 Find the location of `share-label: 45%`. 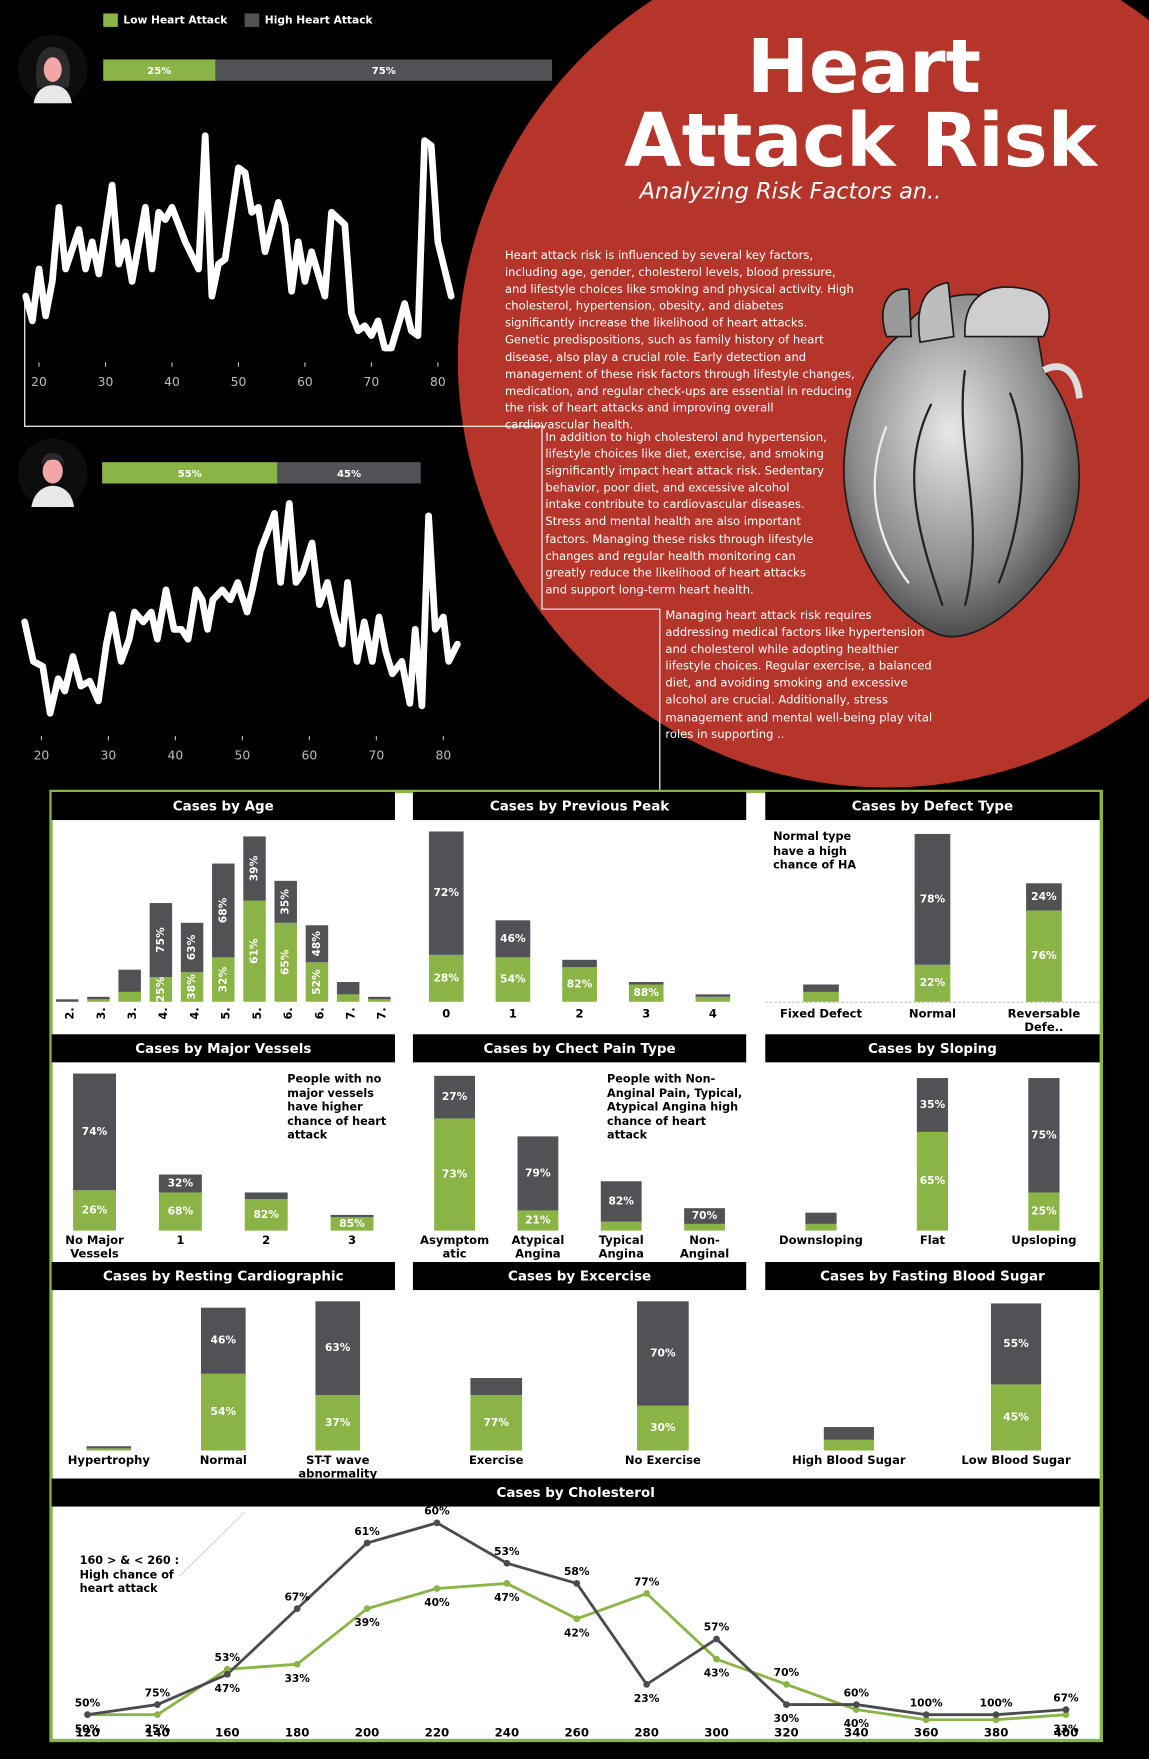

share-label: 45% is located at coordinates (1016, 1416).